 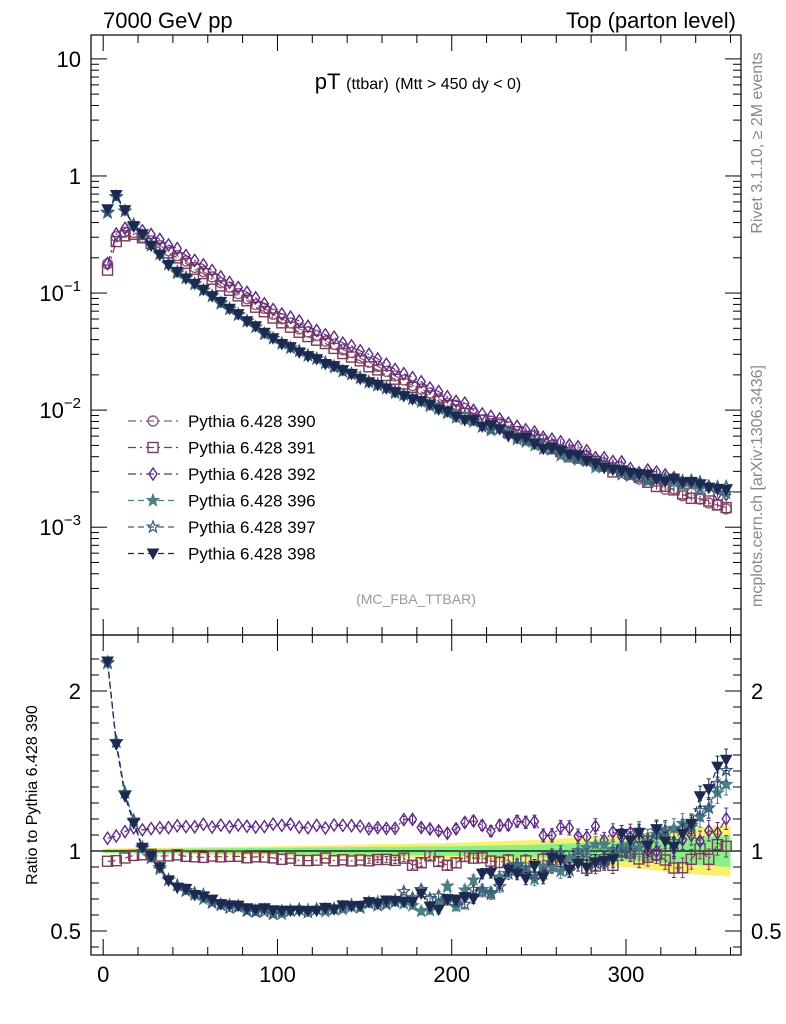 What do you see at coordinates (252, 554) in the screenshot?
I see `legend-label: Pythia 6.428 398` at bounding box center [252, 554].